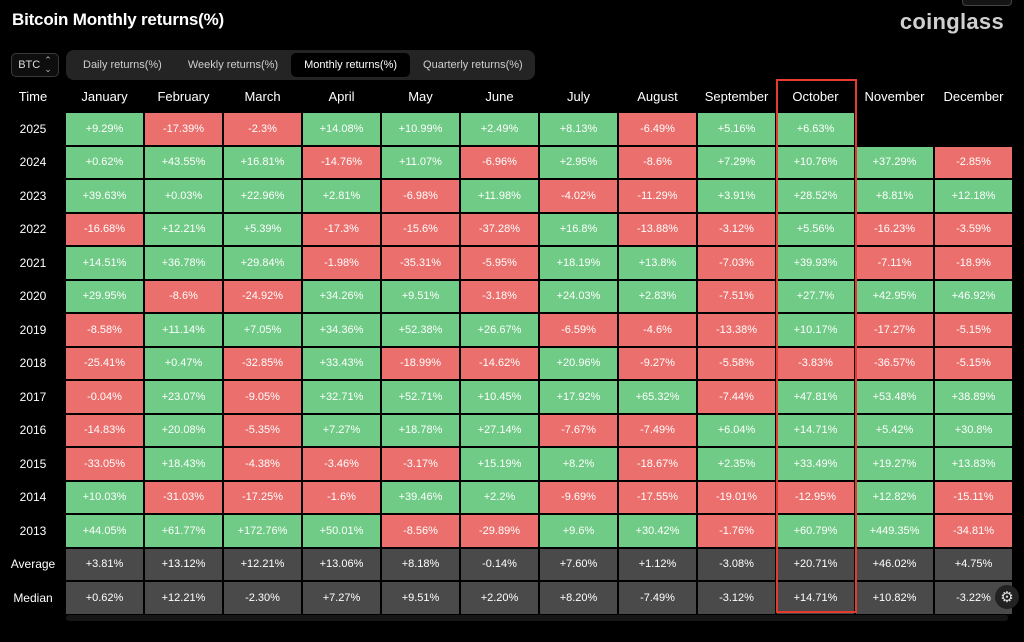 Image resolution: width=1024 pixels, height=642 pixels. What do you see at coordinates (420, 96) in the screenshot?
I see `month-header-may: May` at bounding box center [420, 96].